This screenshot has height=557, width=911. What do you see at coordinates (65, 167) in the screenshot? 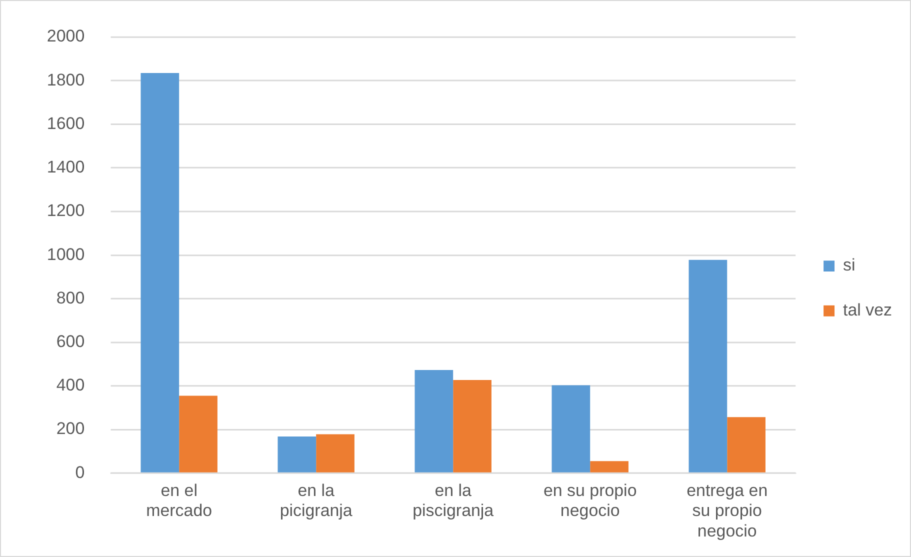
I see `y-tick-label: 1400` at bounding box center [65, 167].